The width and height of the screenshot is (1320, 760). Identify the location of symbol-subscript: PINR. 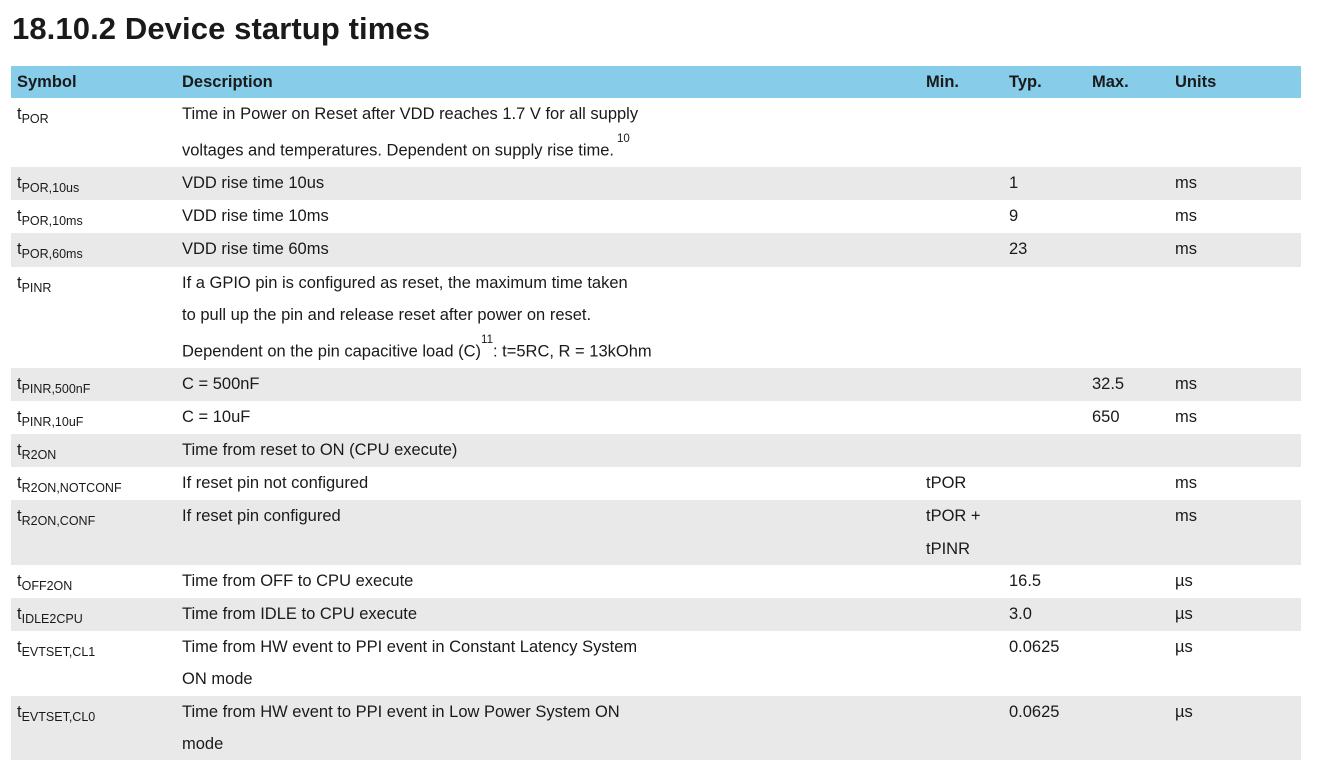
(36, 287).